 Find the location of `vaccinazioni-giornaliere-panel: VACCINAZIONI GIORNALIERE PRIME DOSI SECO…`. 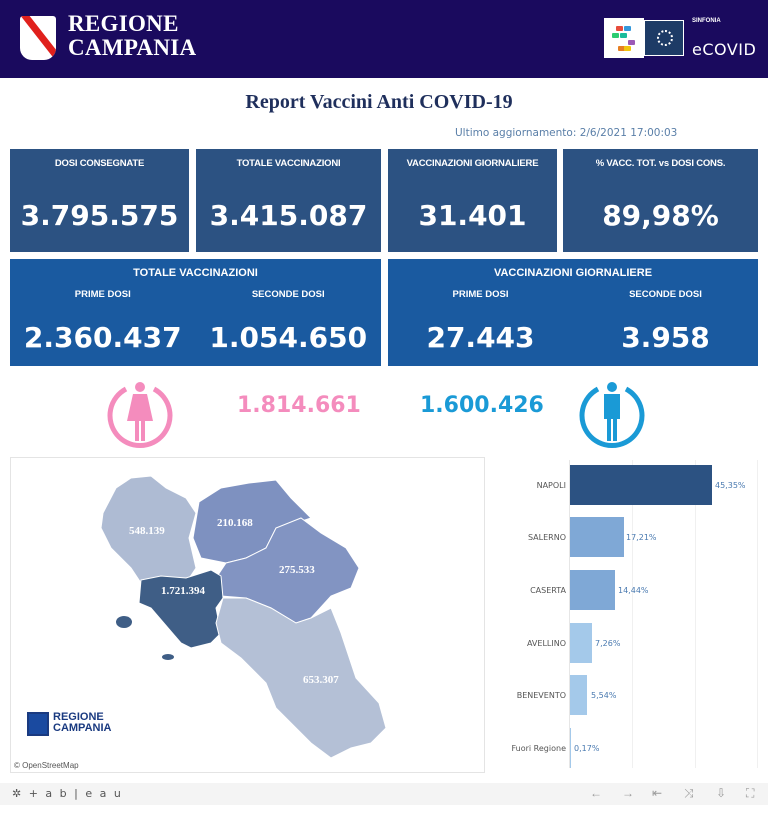

vaccinazioni-giornaliere-panel: VACCINAZIONI GIORNALIERE PRIME DOSI SECO… is located at coordinates (573, 312).